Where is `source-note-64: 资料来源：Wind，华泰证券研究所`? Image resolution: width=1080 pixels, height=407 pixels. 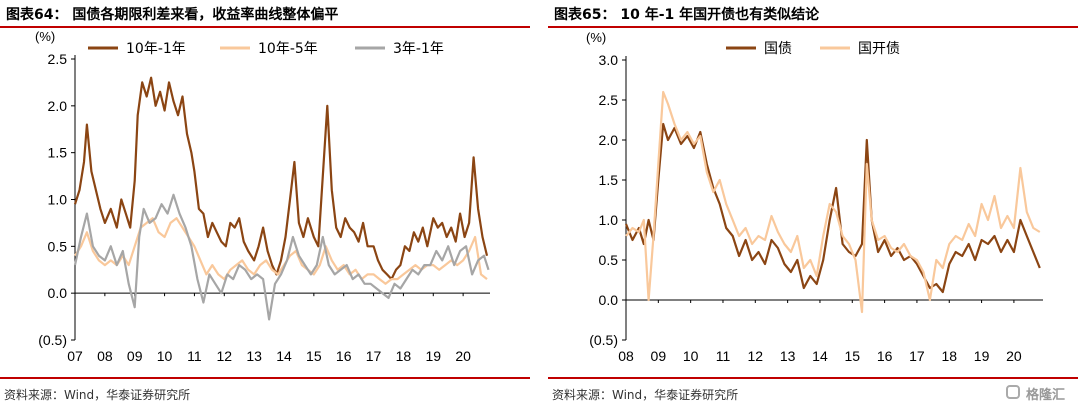 source-note-64: 资料来源：Wind，华泰证券研究所 is located at coordinates (97, 395).